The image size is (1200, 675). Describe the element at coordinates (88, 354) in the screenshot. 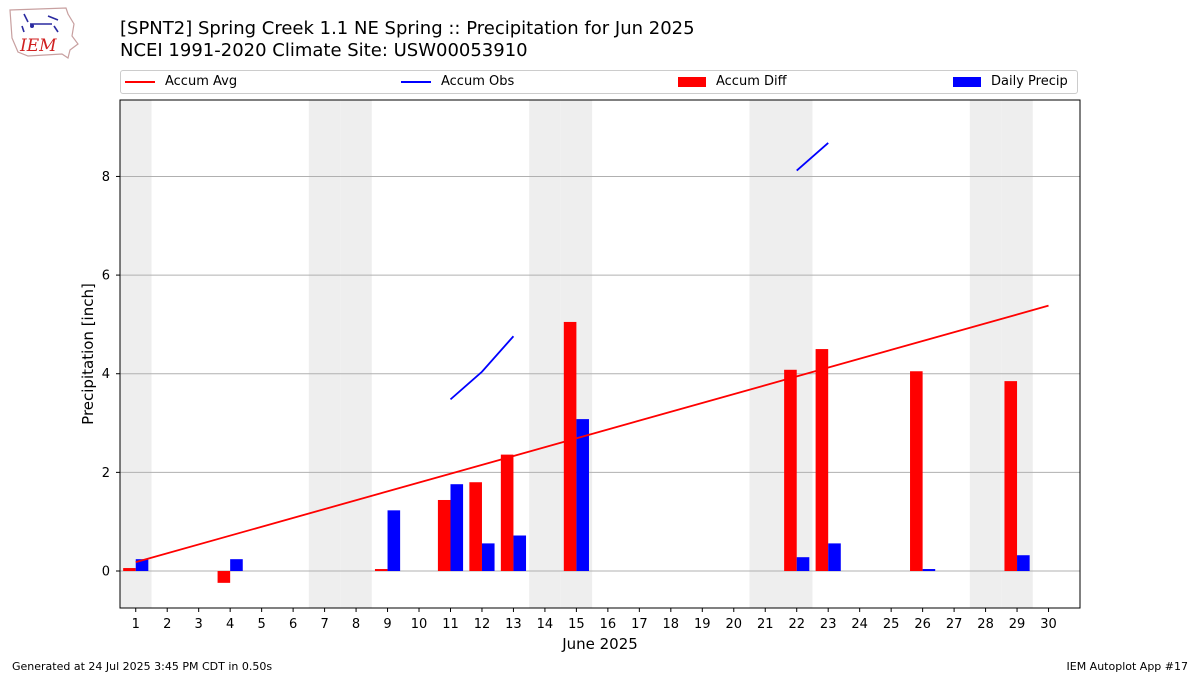

I see `y-axis-label: Precipitation [inch]` at that location.